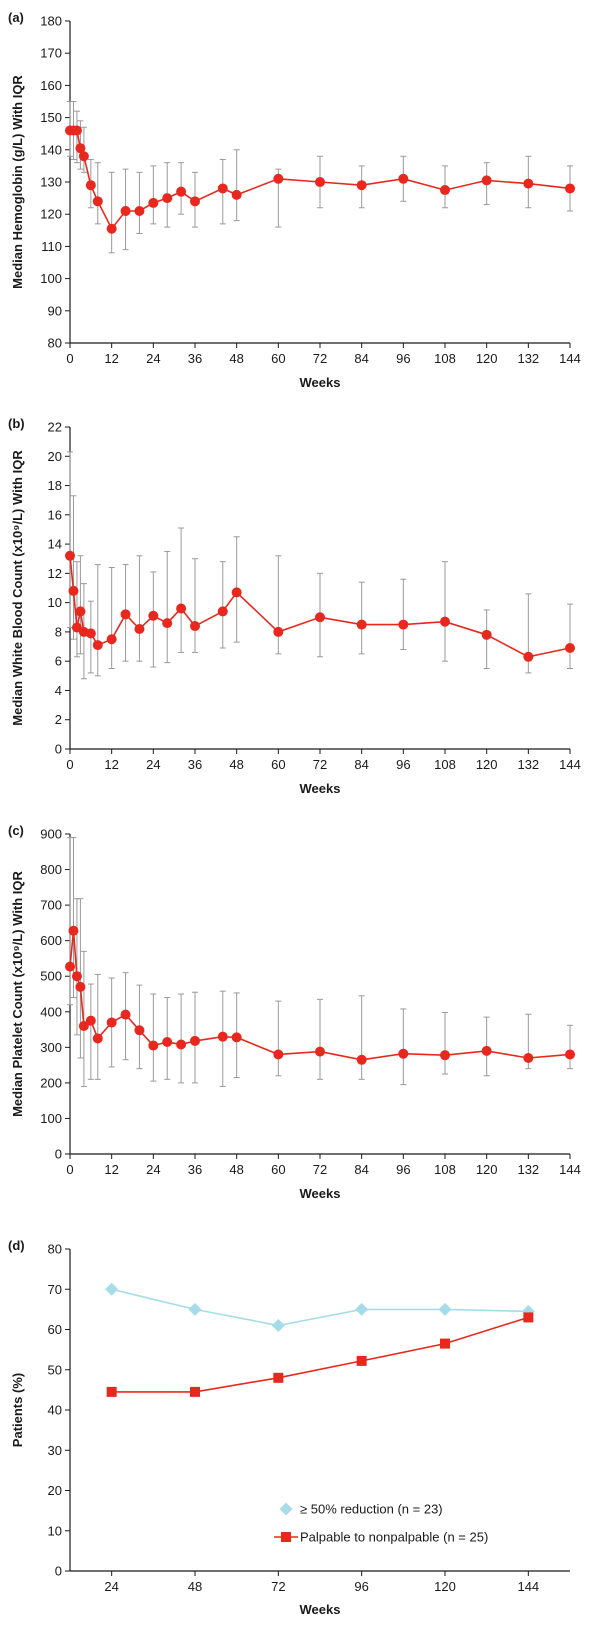  Describe the element at coordinates (16, 830) in the screenshot. I see `panel-label: (c)` at that location.